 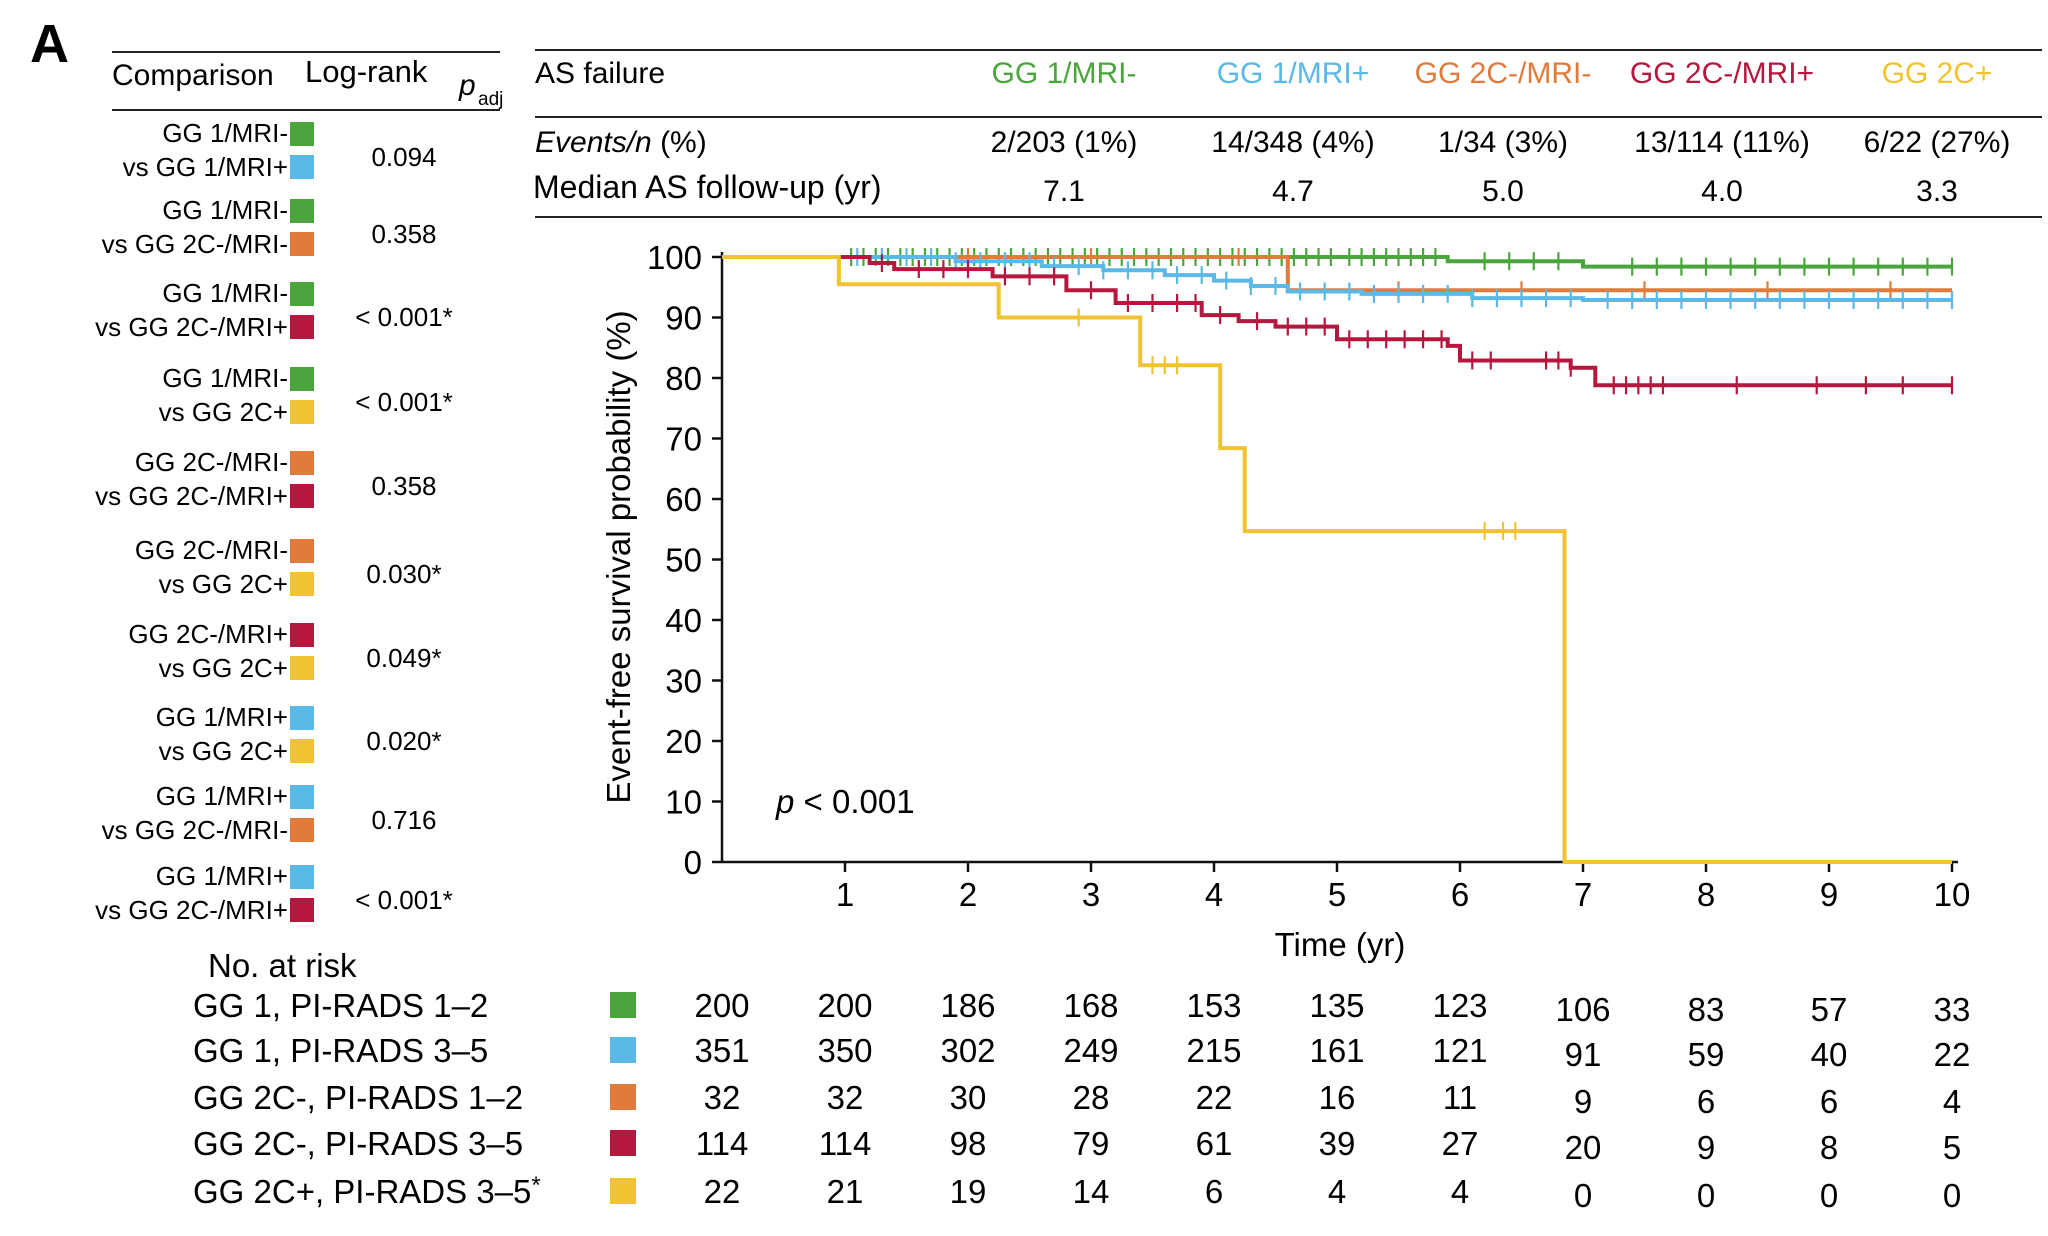 What do you see at coordinates (845, 894) in the screenshot?
I see `x-tick-label: 1` at bounding box center [845, 894].